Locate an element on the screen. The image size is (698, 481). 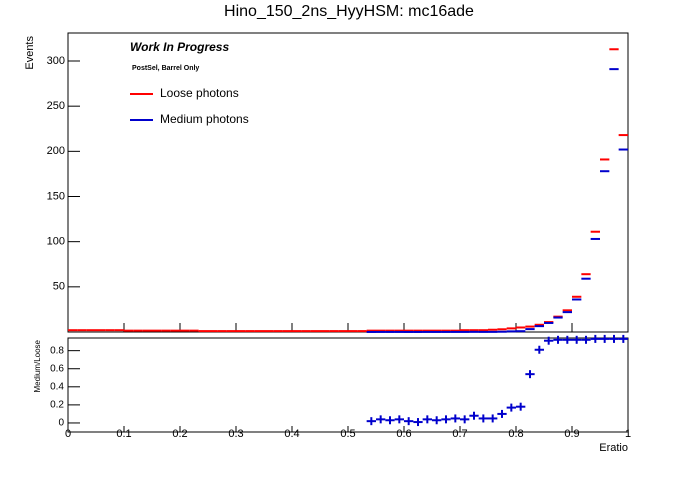
y-tick-label: 150 is located at coordinates (56, 196).